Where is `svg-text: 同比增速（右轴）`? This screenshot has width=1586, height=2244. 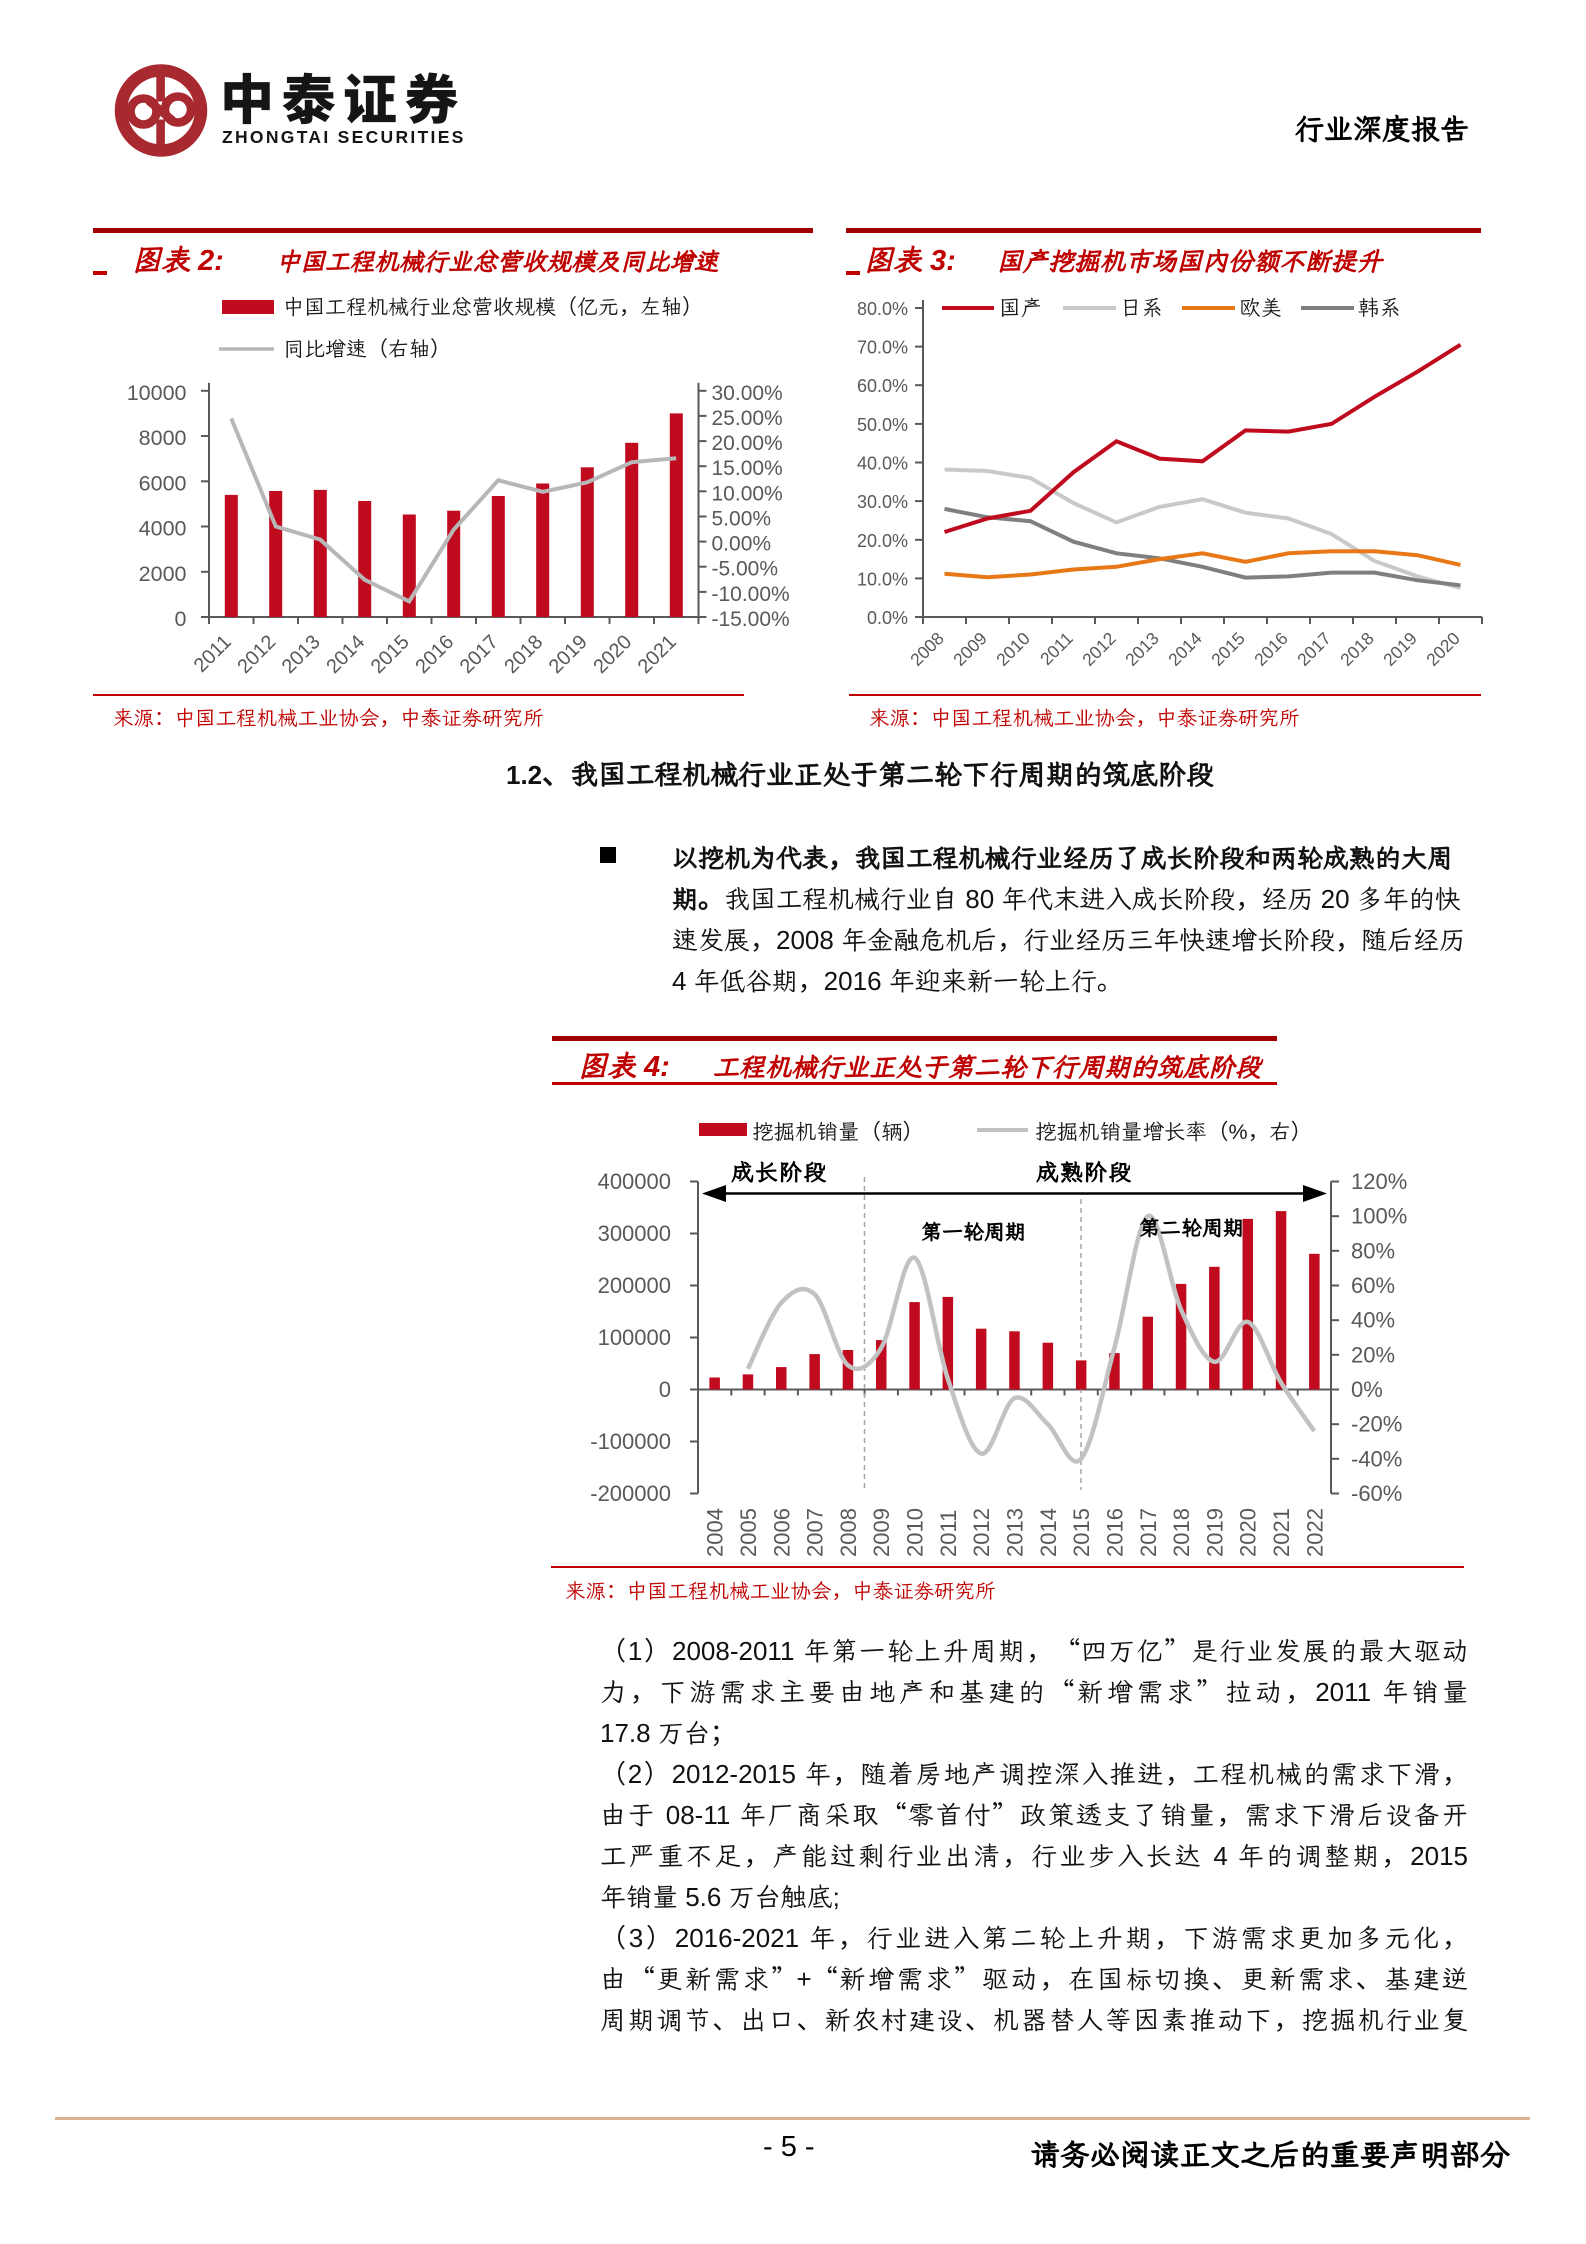
svg-text: 同比增速（右轴） is located at coordinates (367, 348).